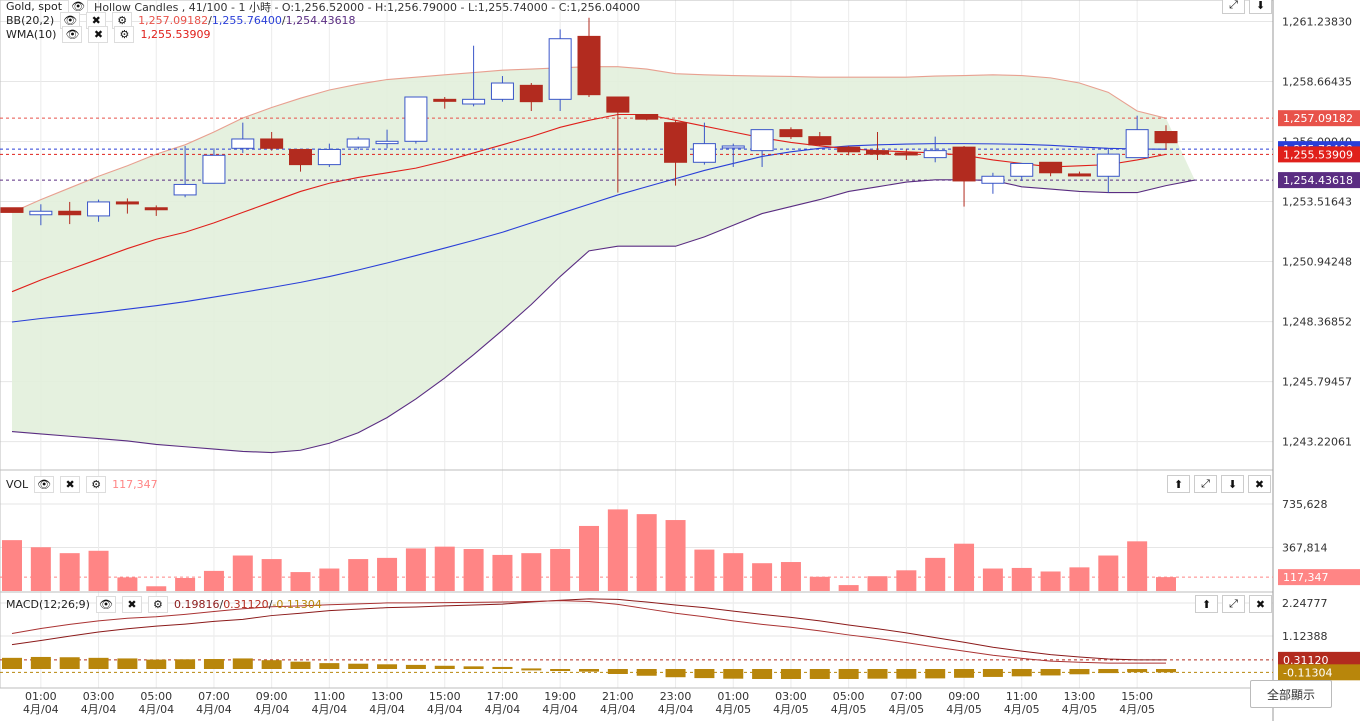  What do you see at coordinates (589, 638) in the screenshot?
I see `macd-series` at bounding box center [589, 638].